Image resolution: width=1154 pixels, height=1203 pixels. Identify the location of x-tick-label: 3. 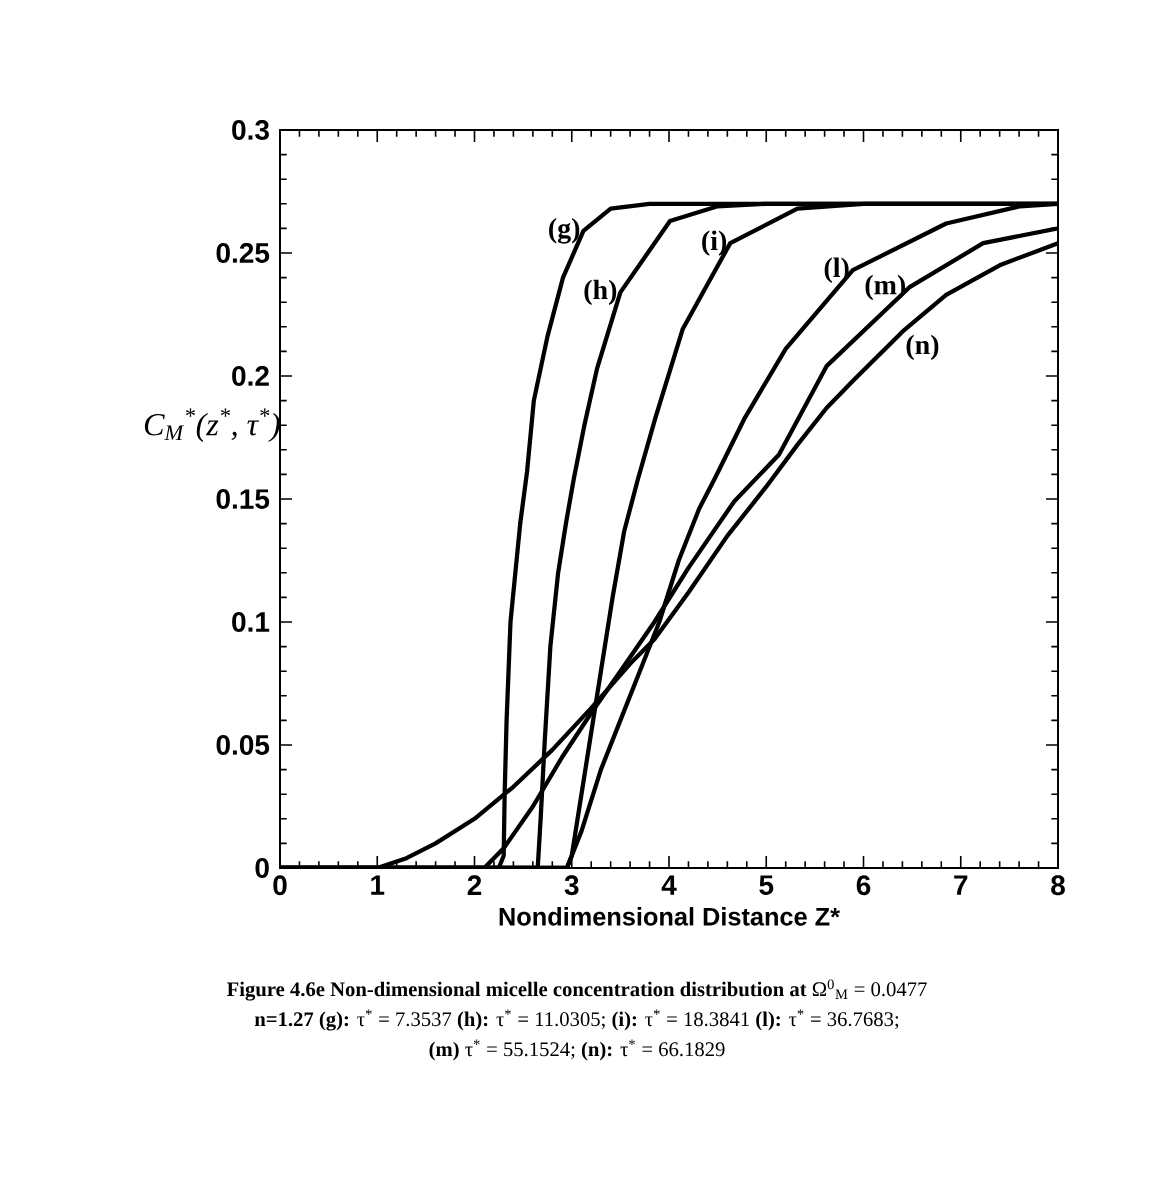
(571, 885).